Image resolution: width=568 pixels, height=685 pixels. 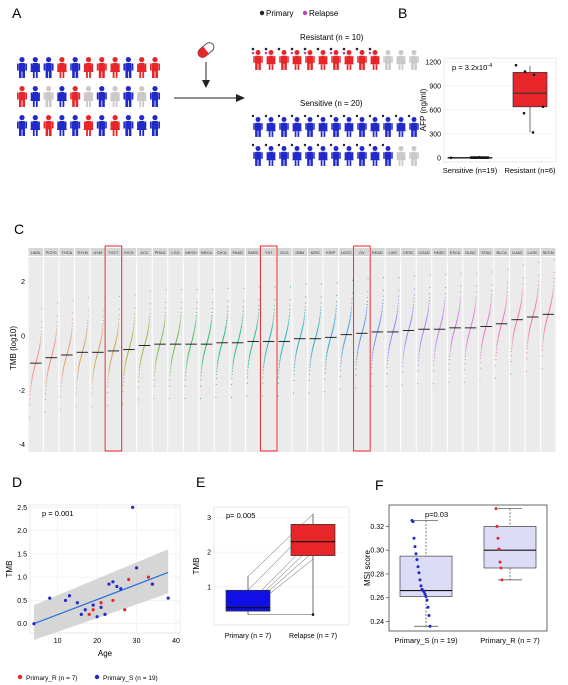 I want to click on c-strip-bg, so click(x=300, y=354).